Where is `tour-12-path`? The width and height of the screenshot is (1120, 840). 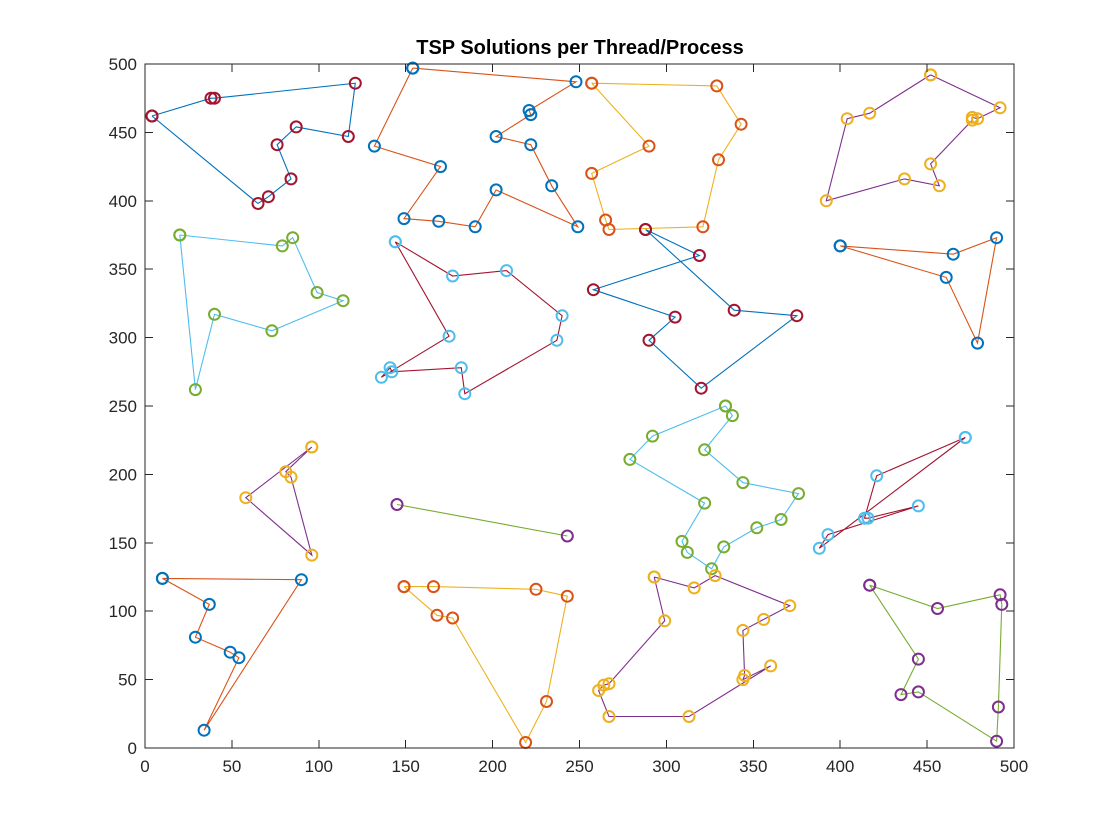 tour-12-path is located at coordinates (892, 492).